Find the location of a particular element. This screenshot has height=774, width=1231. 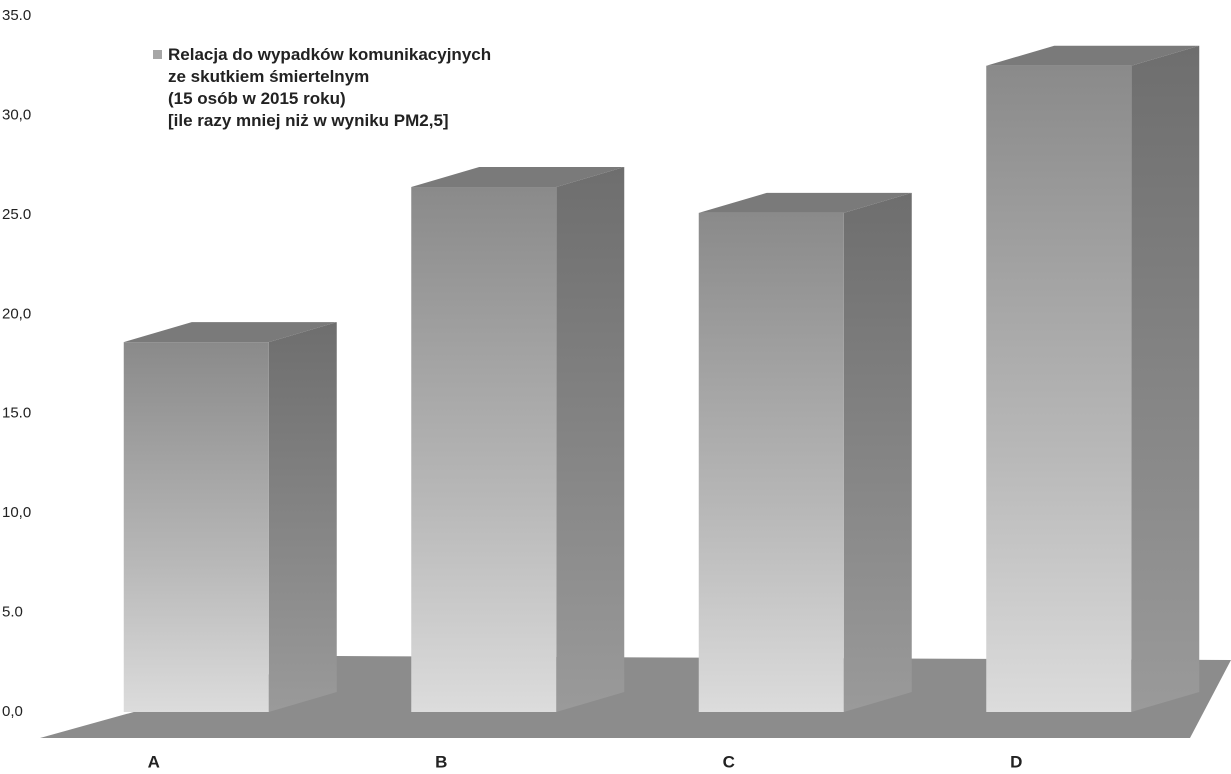

y-tick-label: 5.0 is located at coordinates (12, 612).